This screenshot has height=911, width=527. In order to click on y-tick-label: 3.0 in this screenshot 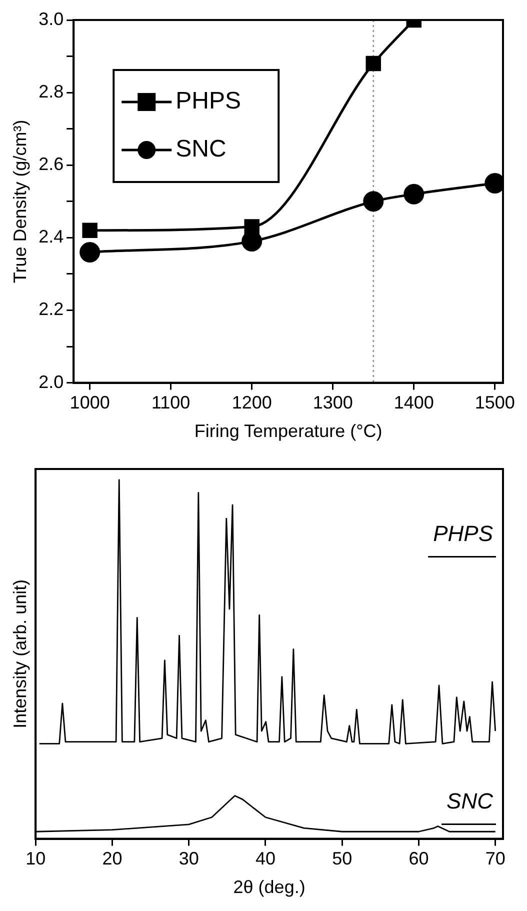, I will do `click(51, 18)`.